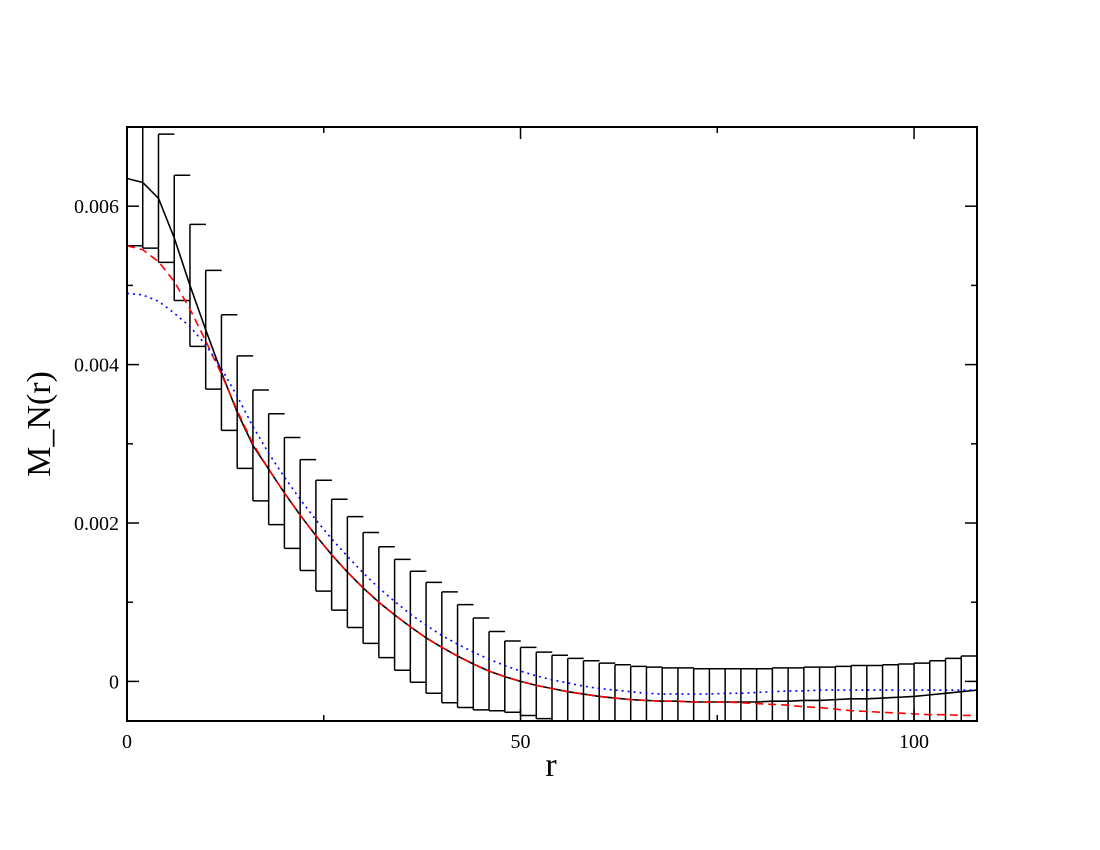 The image size is (1100, 850). I want to click on y-axis-label: M_N(r), so click(39, 424).